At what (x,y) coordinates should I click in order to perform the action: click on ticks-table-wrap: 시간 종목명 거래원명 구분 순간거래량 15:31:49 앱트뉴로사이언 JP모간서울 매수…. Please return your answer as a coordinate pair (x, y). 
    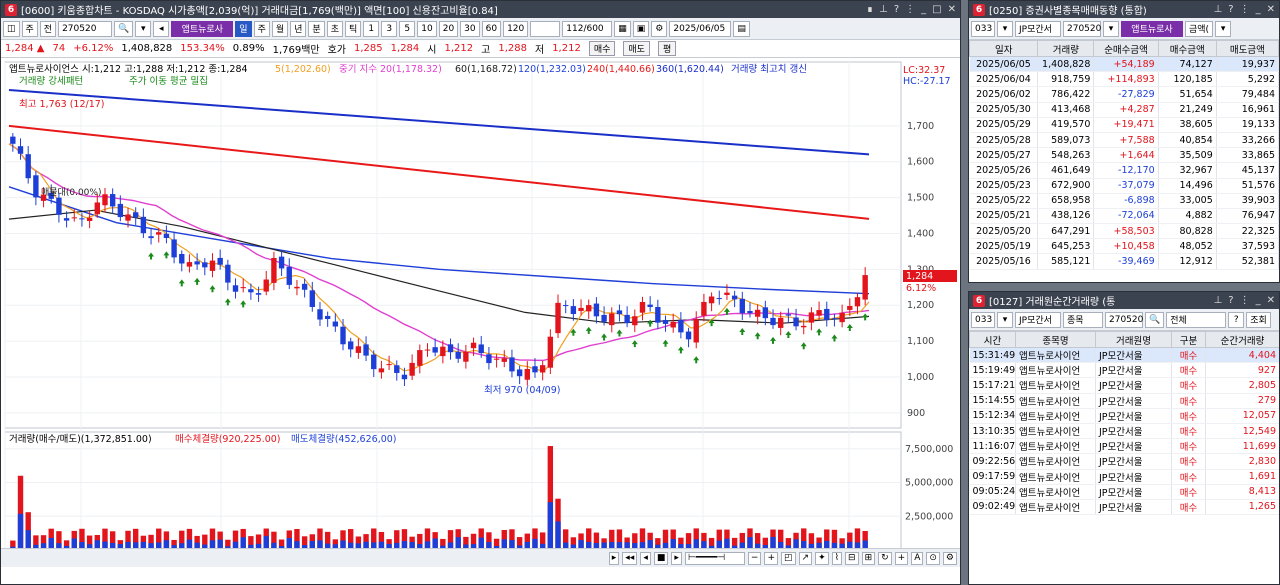
    Looking at the image, I should click on (1124, 456).